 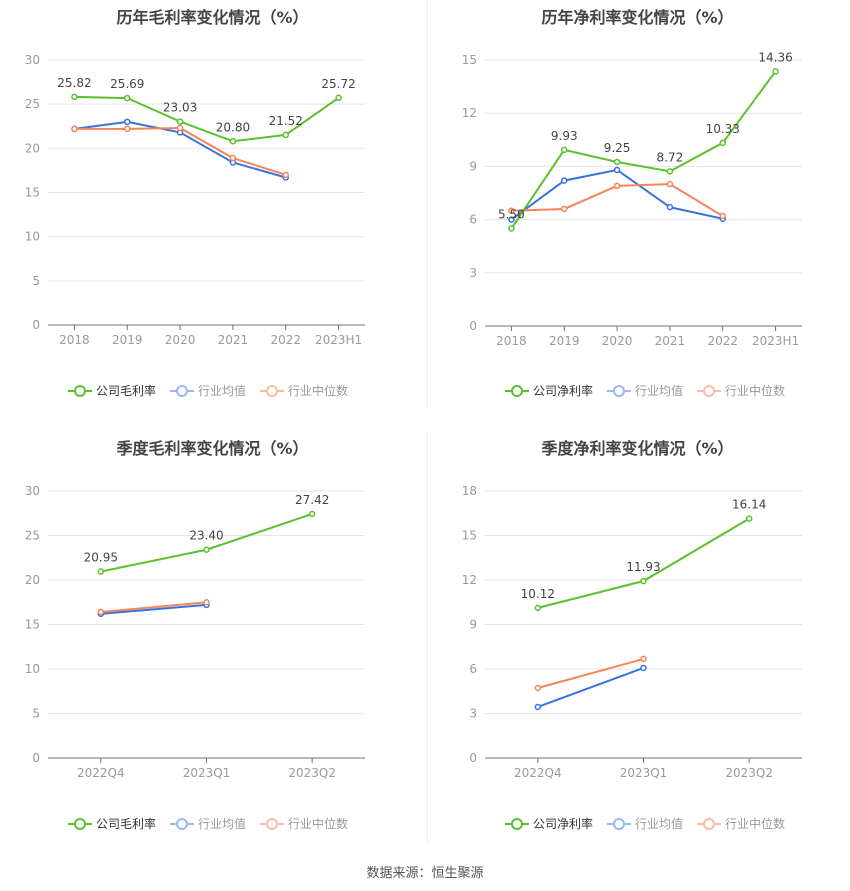 I want to click on legend: 公司毛利率 行业均值 行业中位数, so click(x=215, y=823).